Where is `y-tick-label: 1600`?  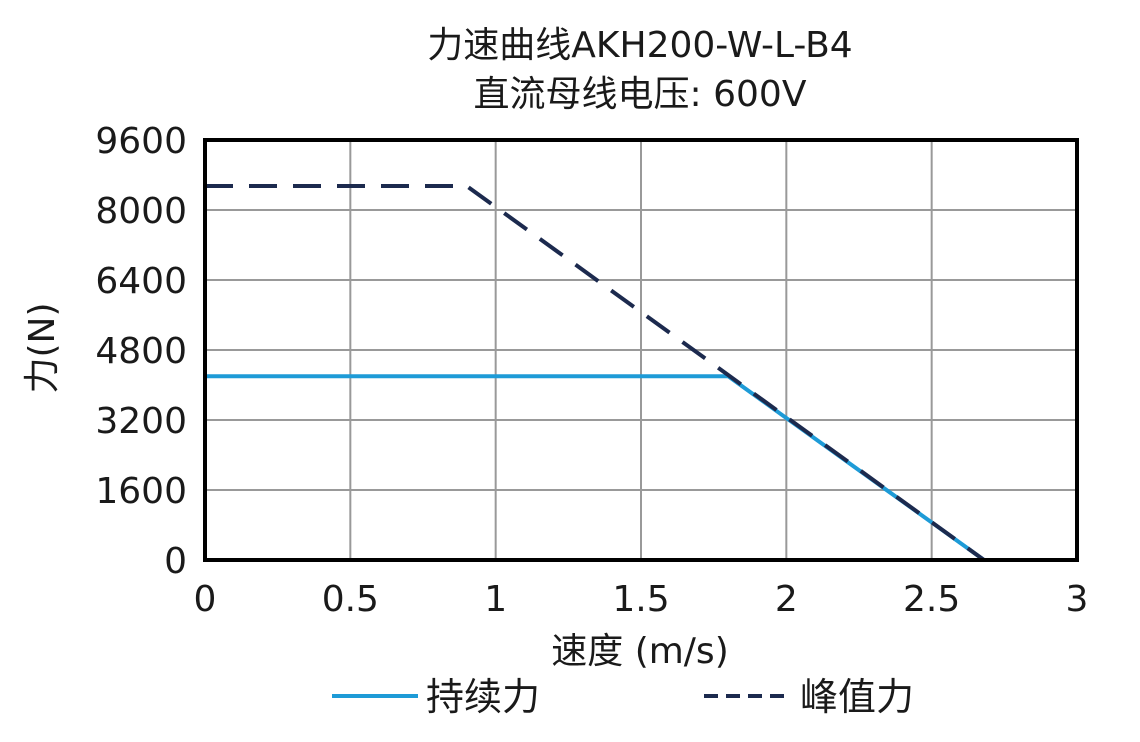
y-tick-label: 1600 is located at coordinates (141, 491).